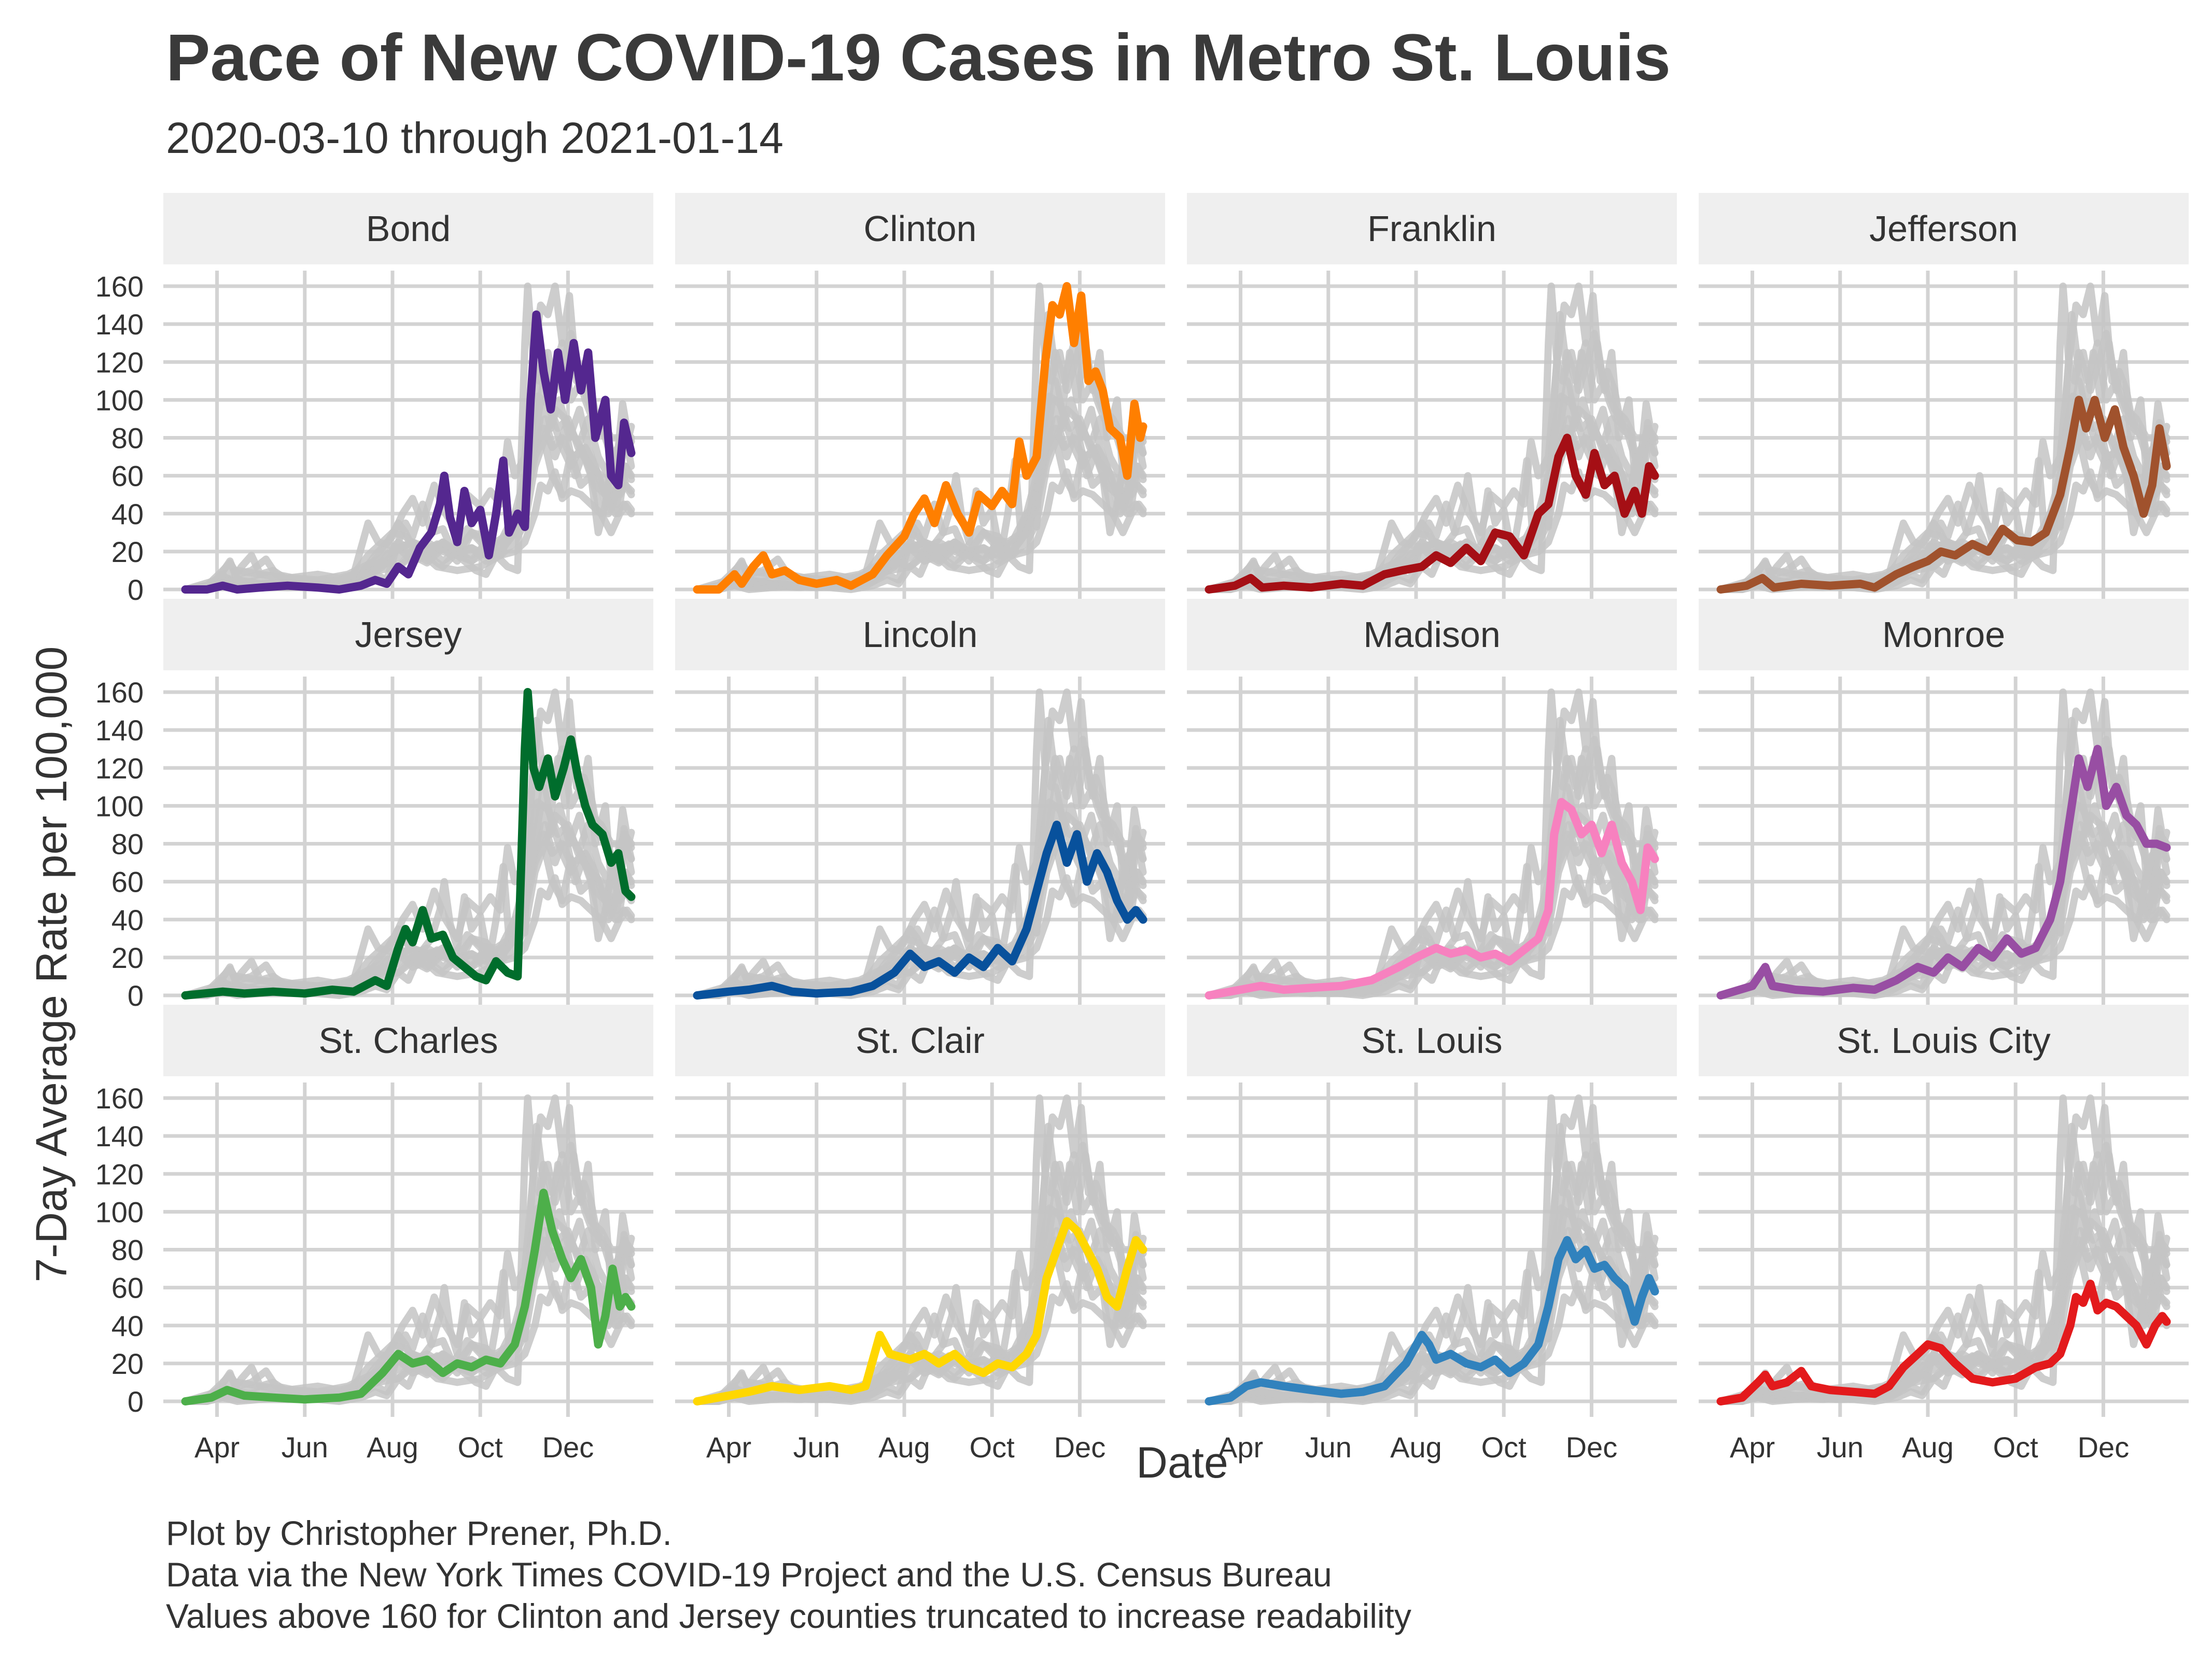  I want to click on series-line-st-charles, so click(408, 1297).